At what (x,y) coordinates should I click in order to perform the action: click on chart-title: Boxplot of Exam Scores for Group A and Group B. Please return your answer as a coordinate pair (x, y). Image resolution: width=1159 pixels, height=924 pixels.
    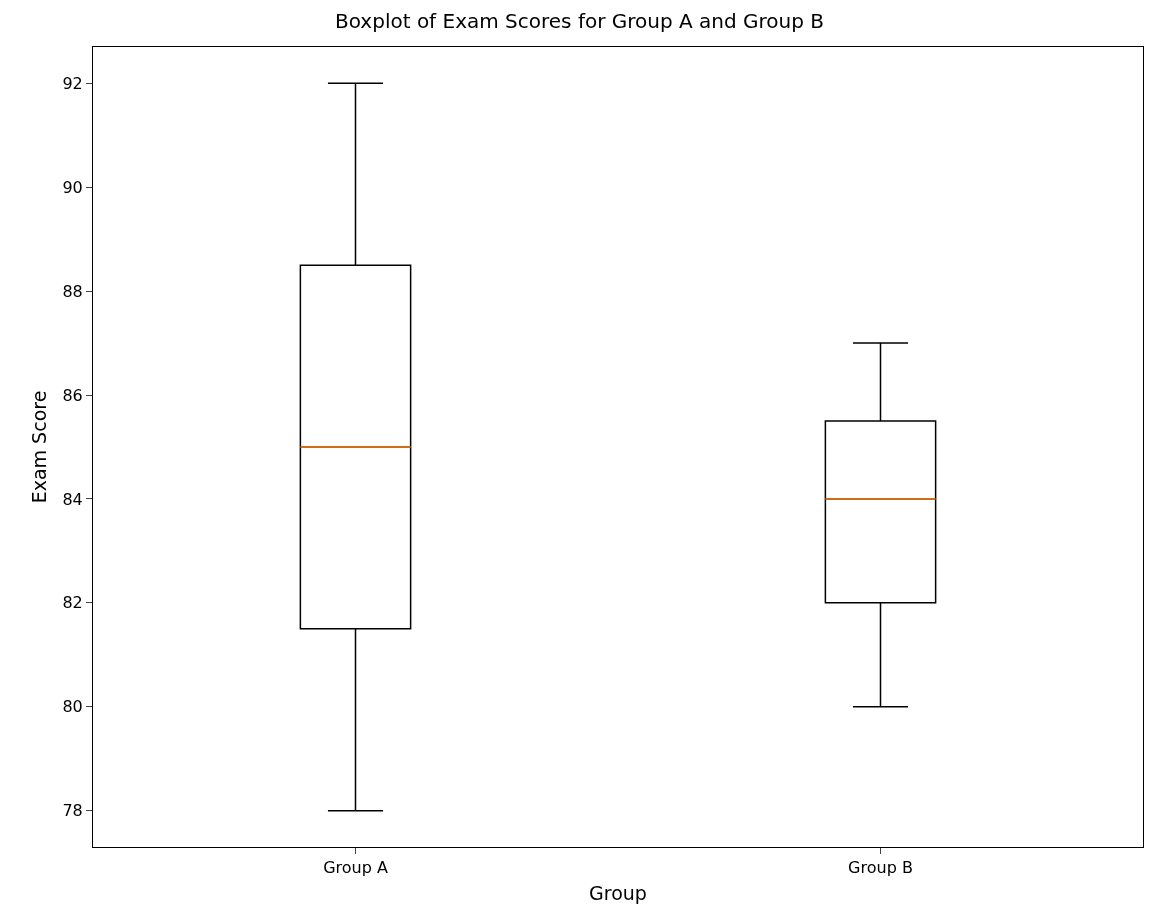
    Looking at the image, I should click on (579, 20).